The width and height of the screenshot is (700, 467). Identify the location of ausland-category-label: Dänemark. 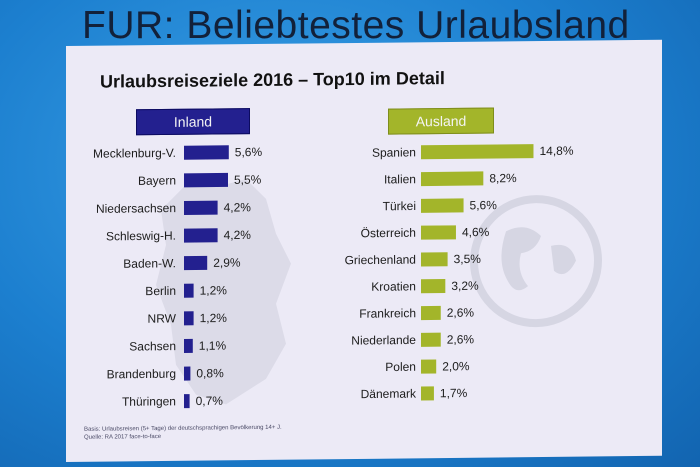
(389, 394).